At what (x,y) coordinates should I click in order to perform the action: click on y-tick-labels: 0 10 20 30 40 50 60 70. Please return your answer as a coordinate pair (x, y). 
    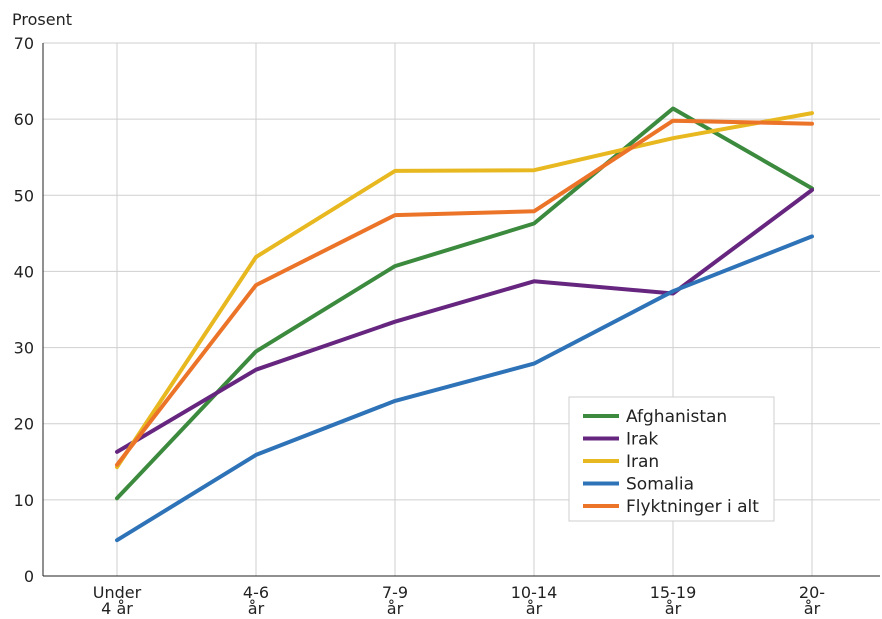
    Looking at the image, I should click on (24, 310).